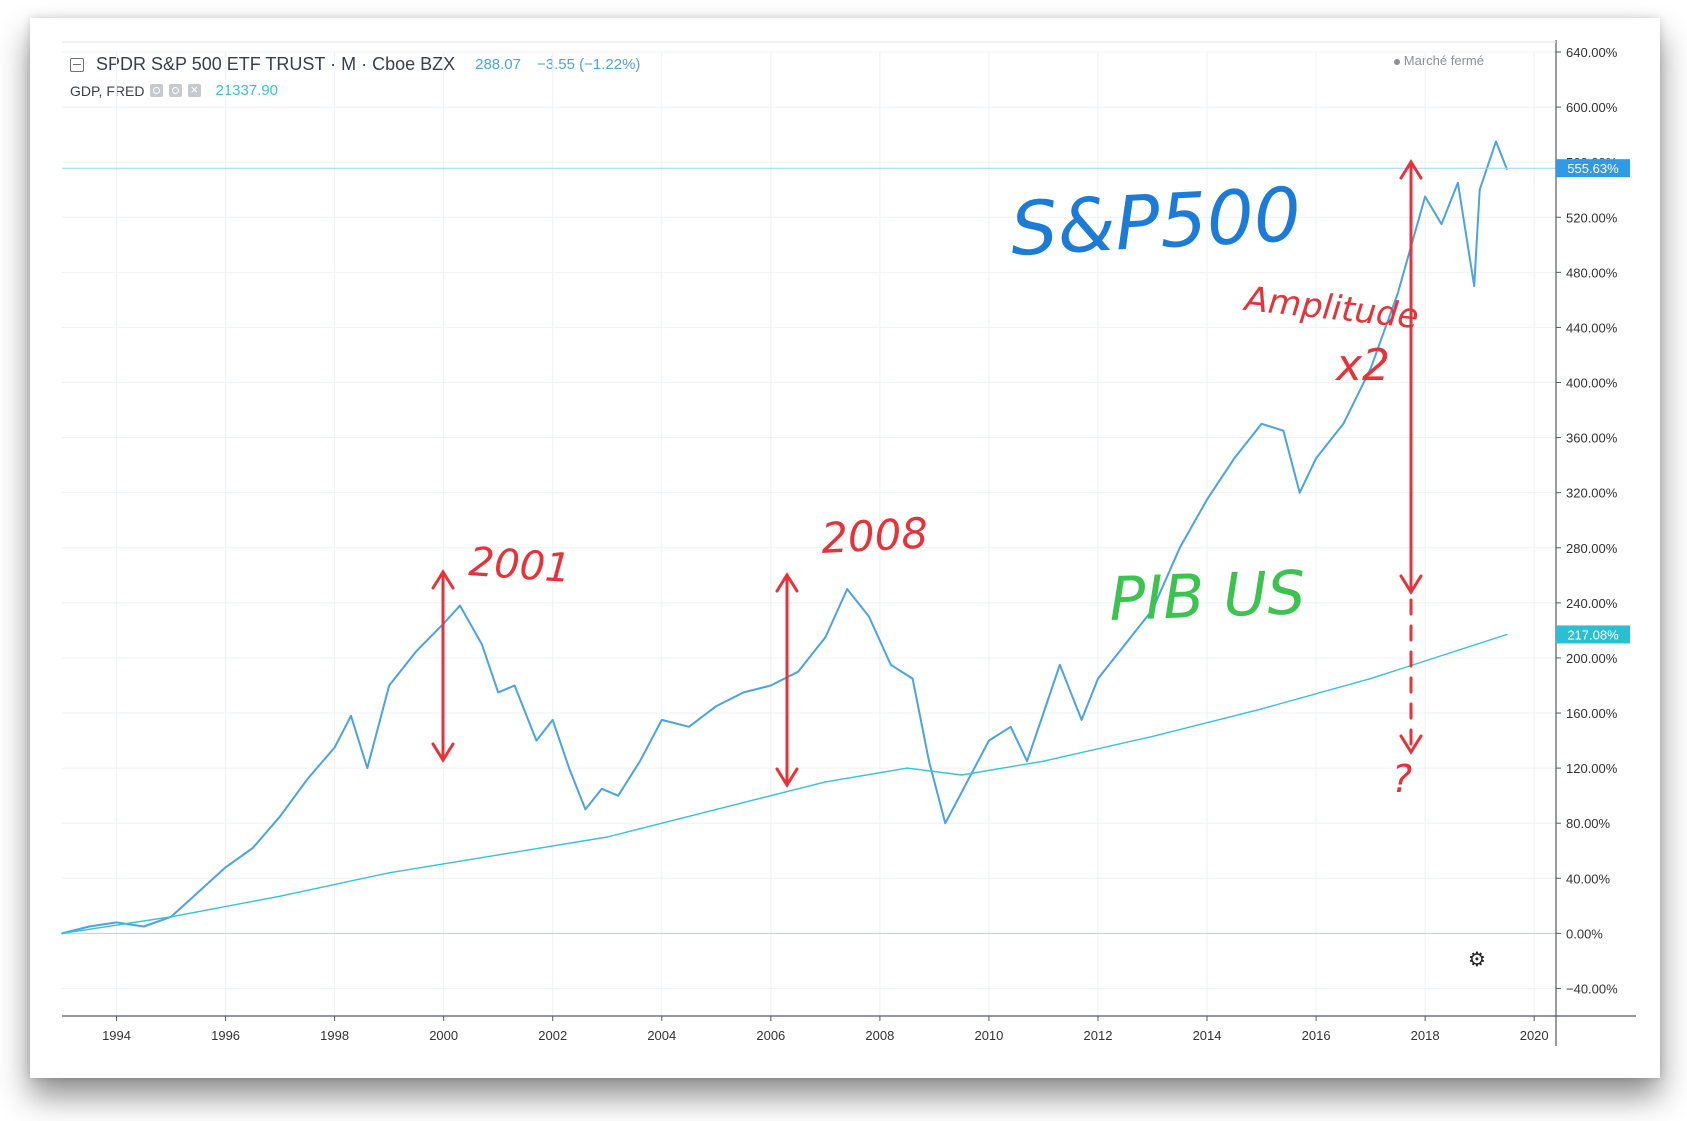 The height and width of the screenshot is (1121, 1687). Describe the element at coordinates (107, 90) in the screenshot. I see `gdp-title: GDP, FRED` at that location.